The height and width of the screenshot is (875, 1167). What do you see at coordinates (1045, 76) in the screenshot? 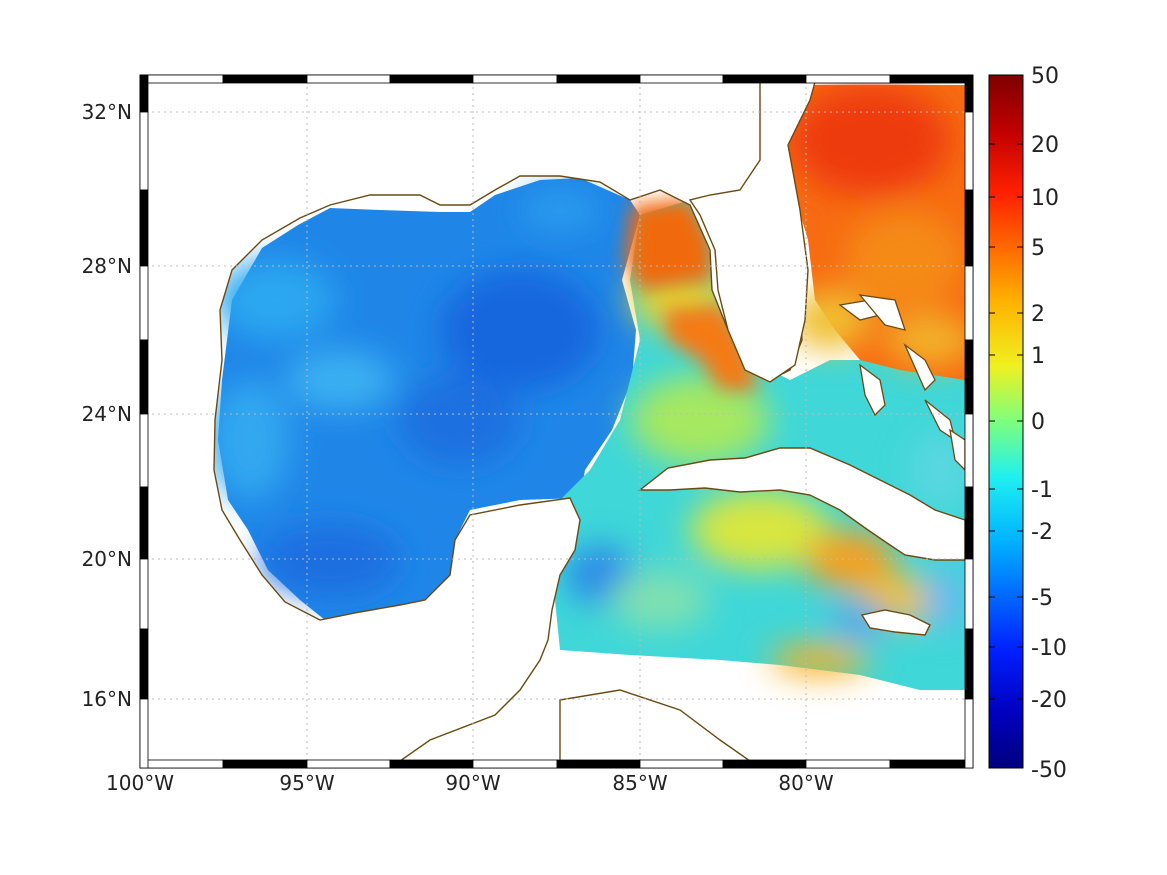
I see `colorbar-label: 50` at bounding box center [1045, 76].